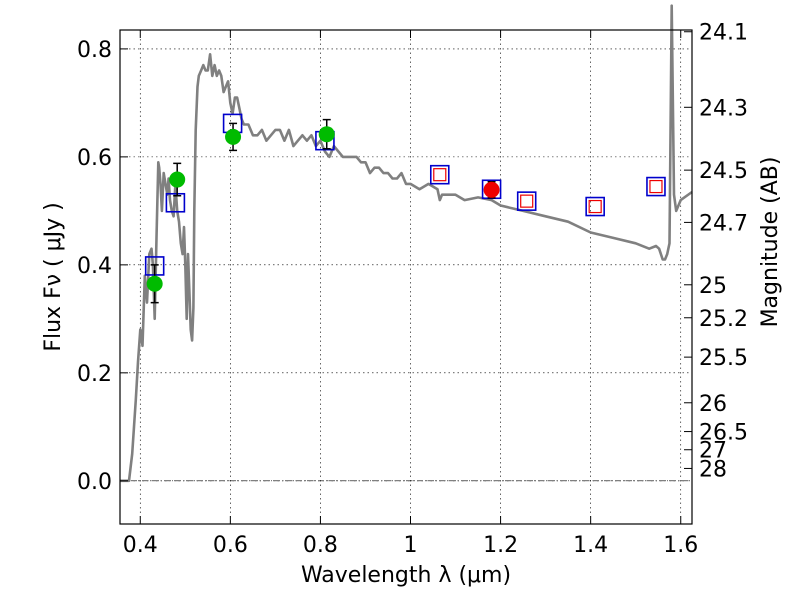  Describe the element at coordinates (94, 374) in the screenshot. I see `y-tick-label: 0.2` at that location.